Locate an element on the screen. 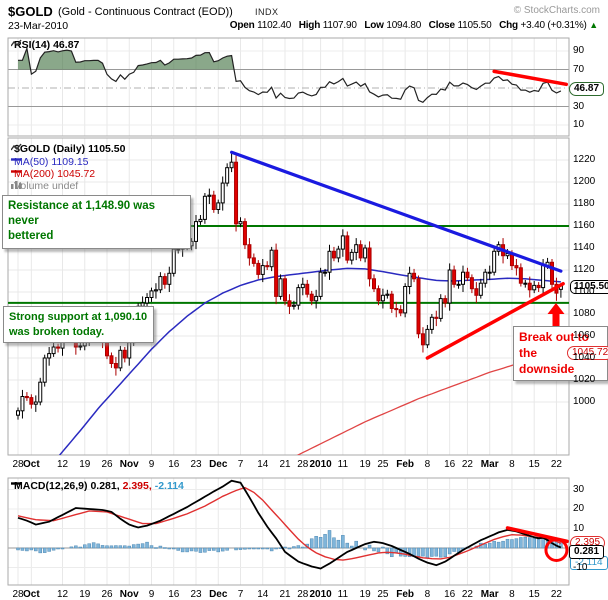 This screenshot has width=608, height=600. macd-signal-value: 2.395, is located at coordinates (137, 486).